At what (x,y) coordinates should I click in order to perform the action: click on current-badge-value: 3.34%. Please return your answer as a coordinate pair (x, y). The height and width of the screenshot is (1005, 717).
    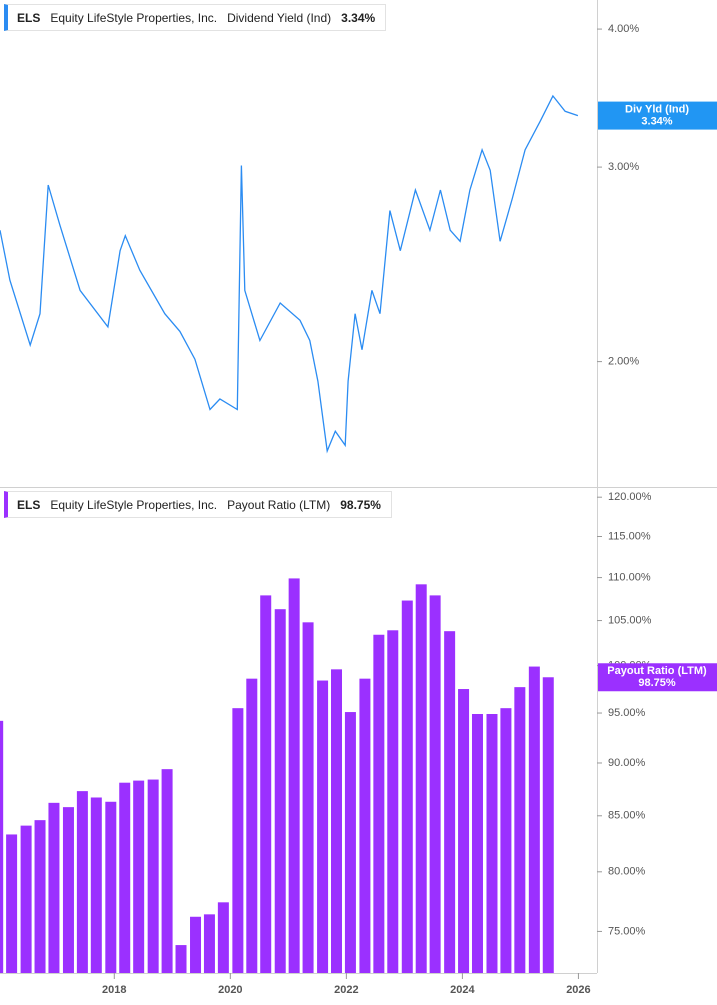
    Looking at the image, I should click on (656, 121).